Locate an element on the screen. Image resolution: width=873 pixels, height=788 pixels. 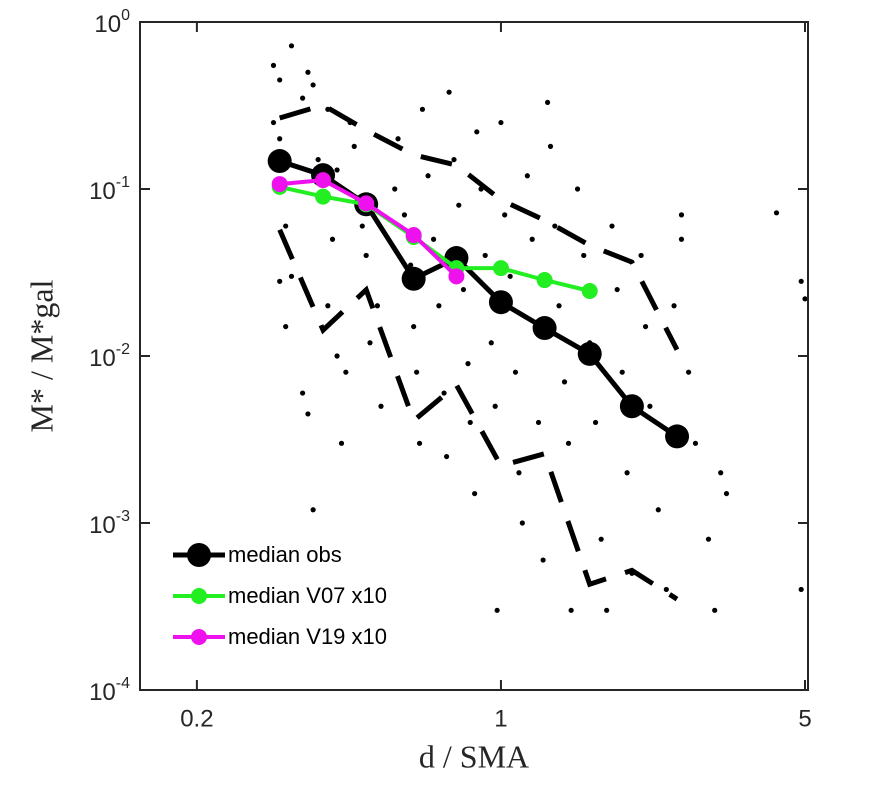
legend-label: median obs is located at coordinates (285, 554).